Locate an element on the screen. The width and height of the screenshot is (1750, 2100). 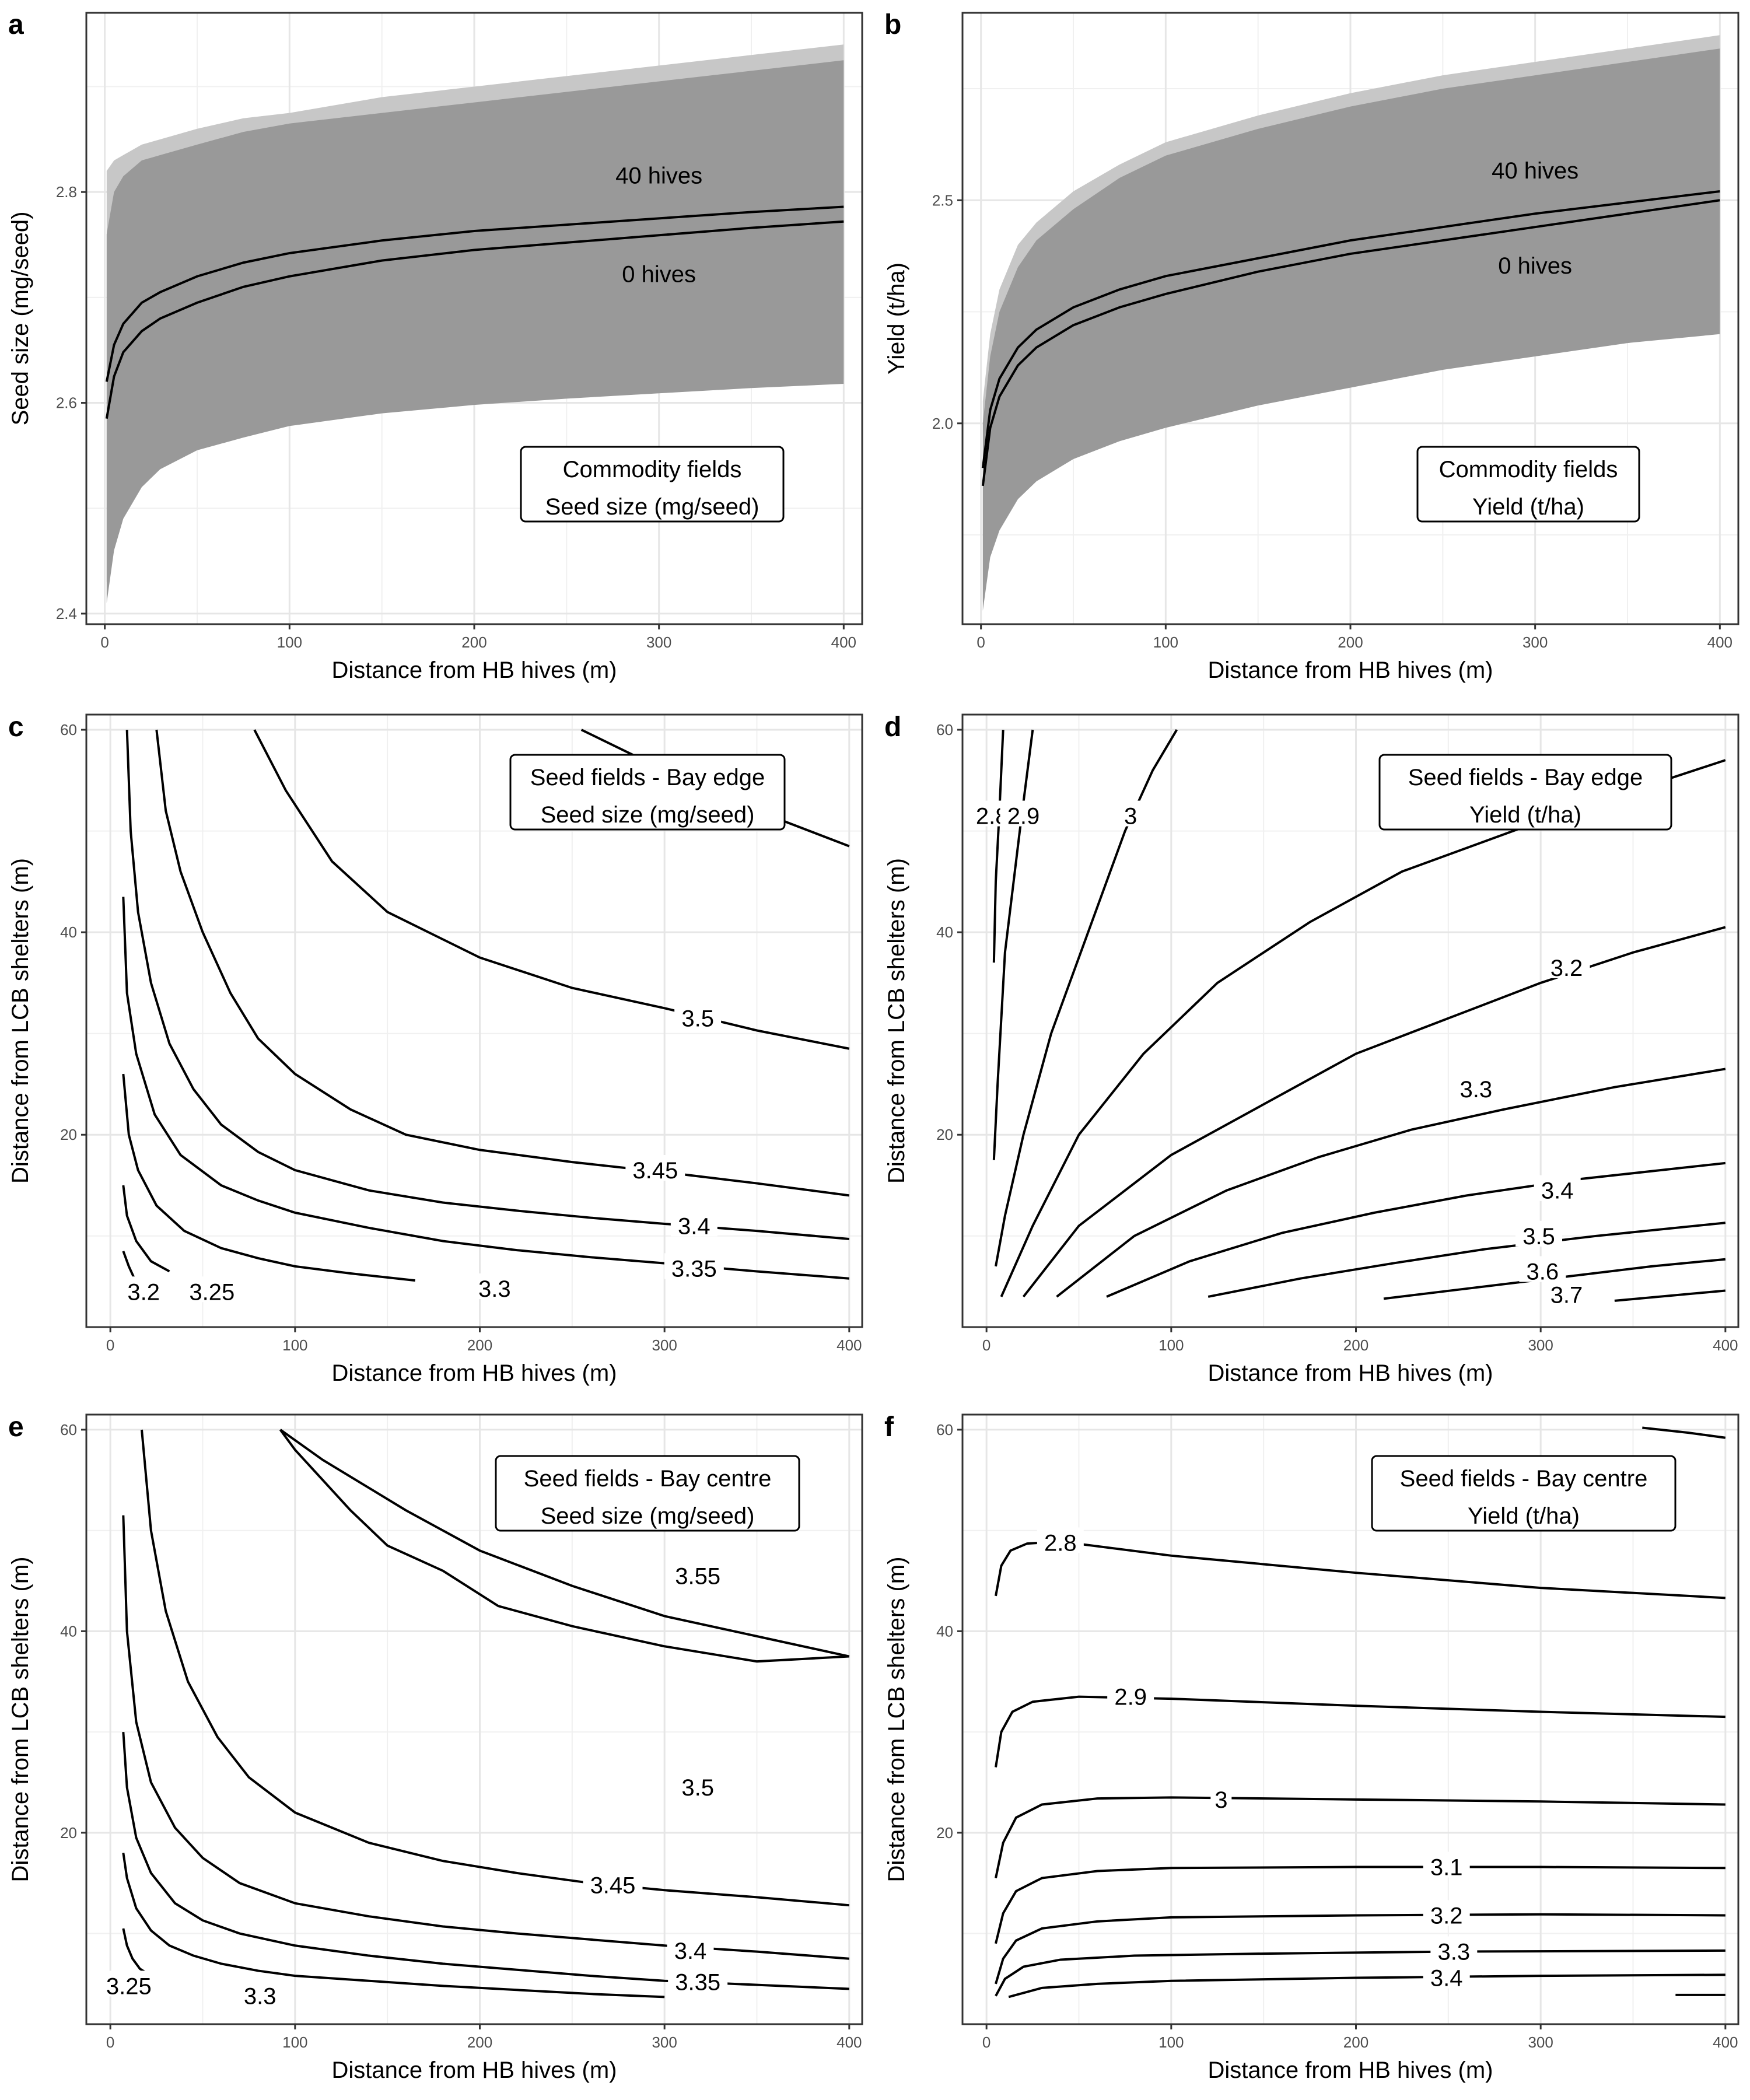
y-tick-label: 2.0 is located at coordinates (942, 423).